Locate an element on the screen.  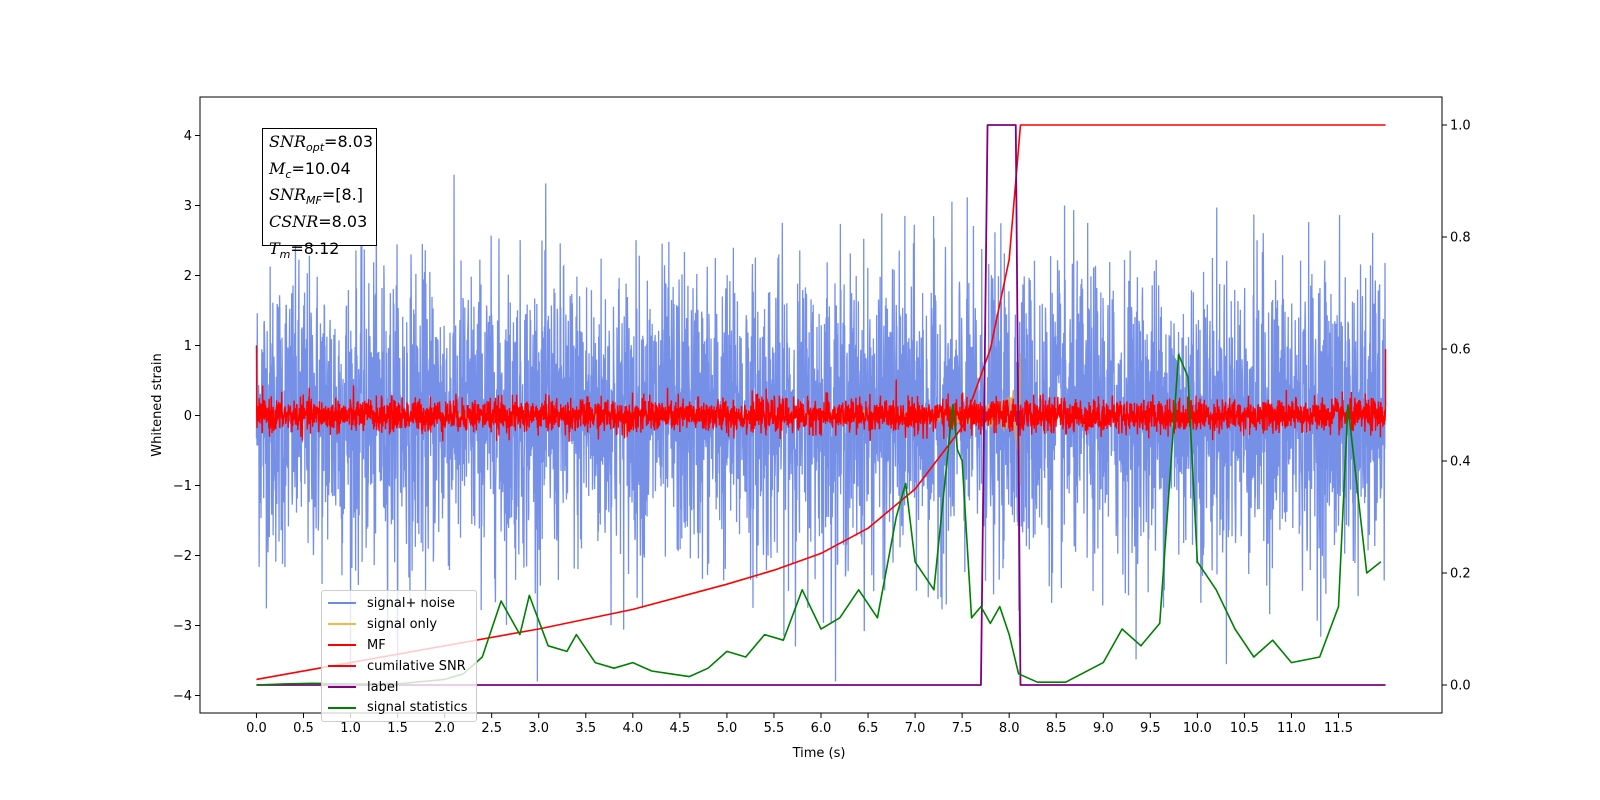
x-tick-label: 5.5 is located at coordinates (774, 728).